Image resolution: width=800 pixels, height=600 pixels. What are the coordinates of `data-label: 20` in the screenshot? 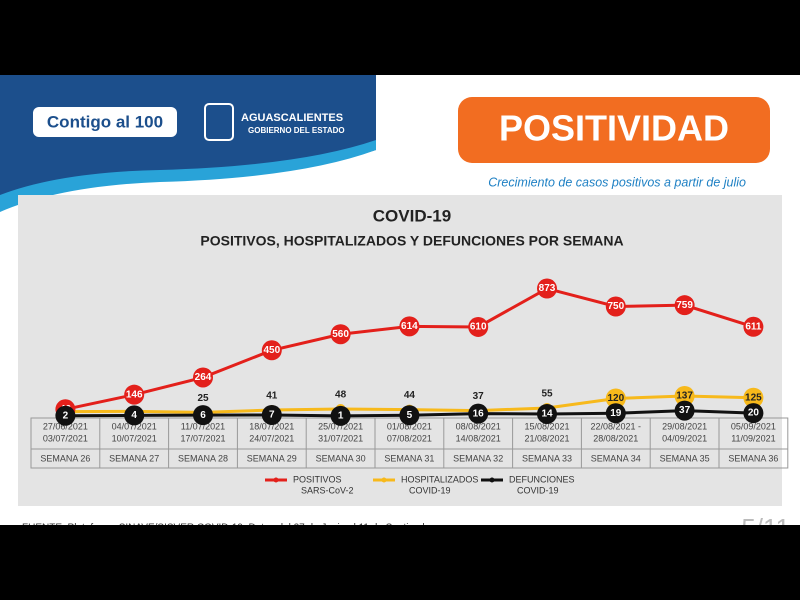 It's located at (754, 413).